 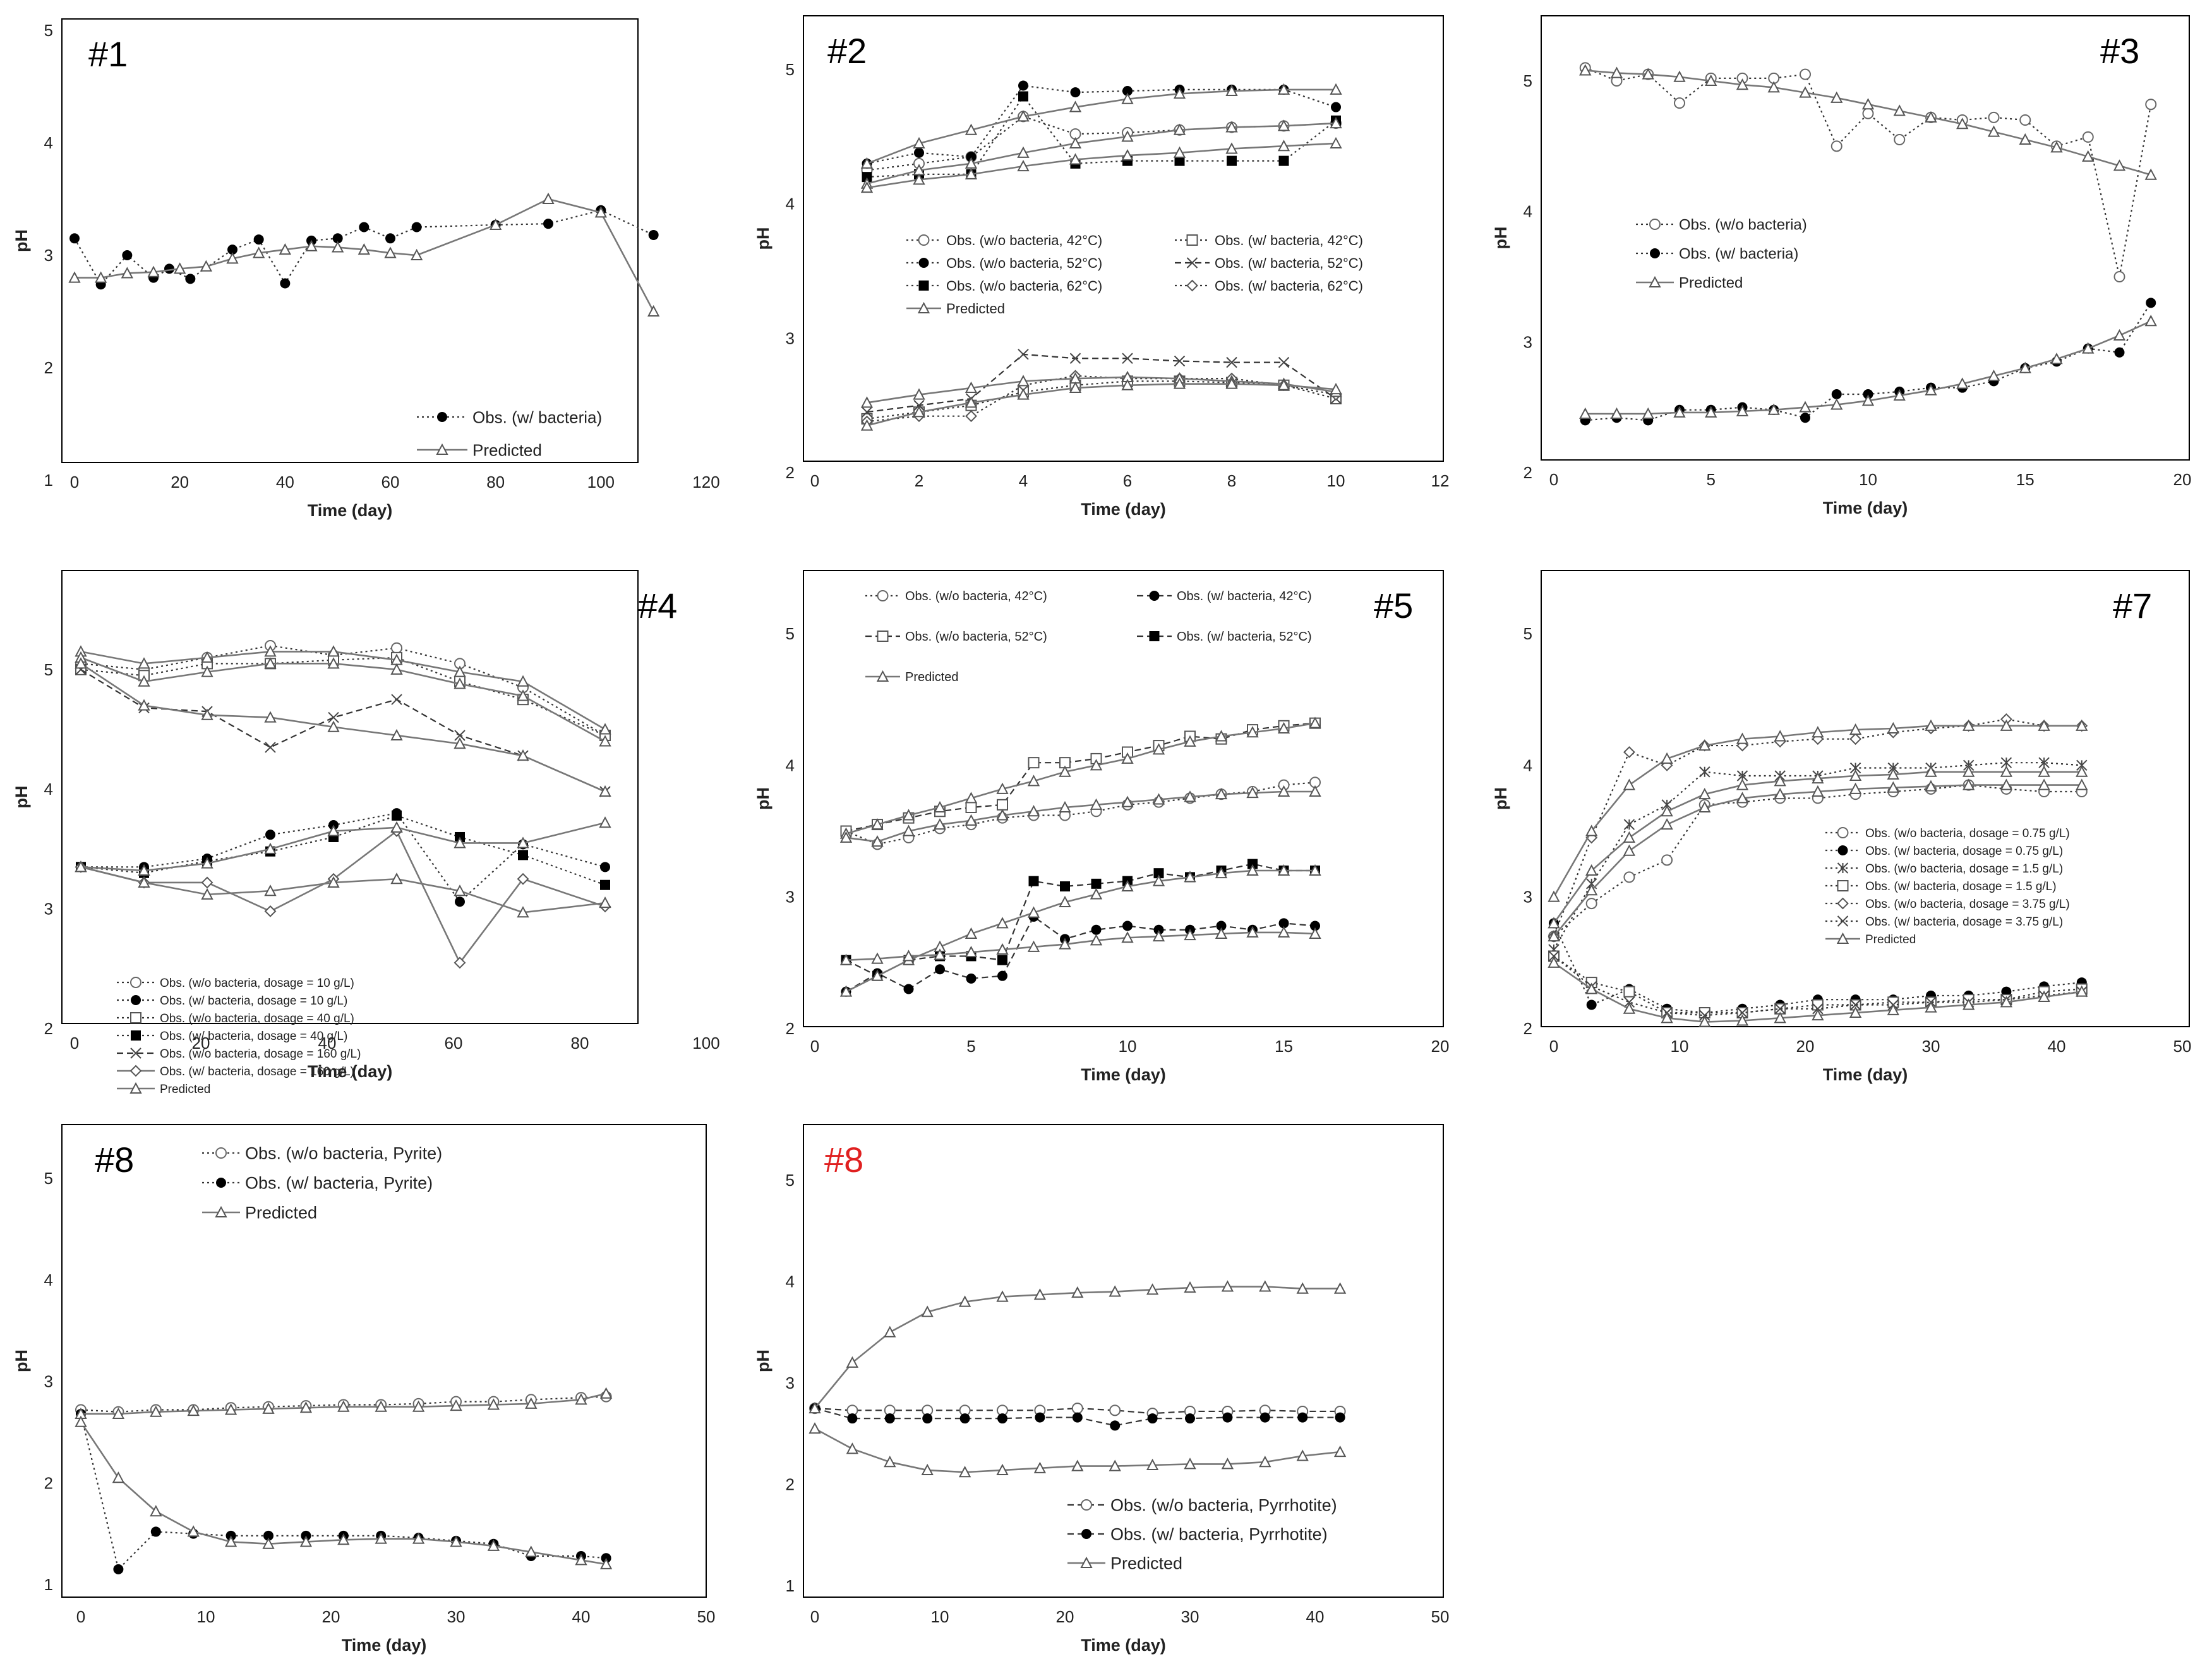 I want to click on x-tick-label: 10, so click(x=1336, y=480).